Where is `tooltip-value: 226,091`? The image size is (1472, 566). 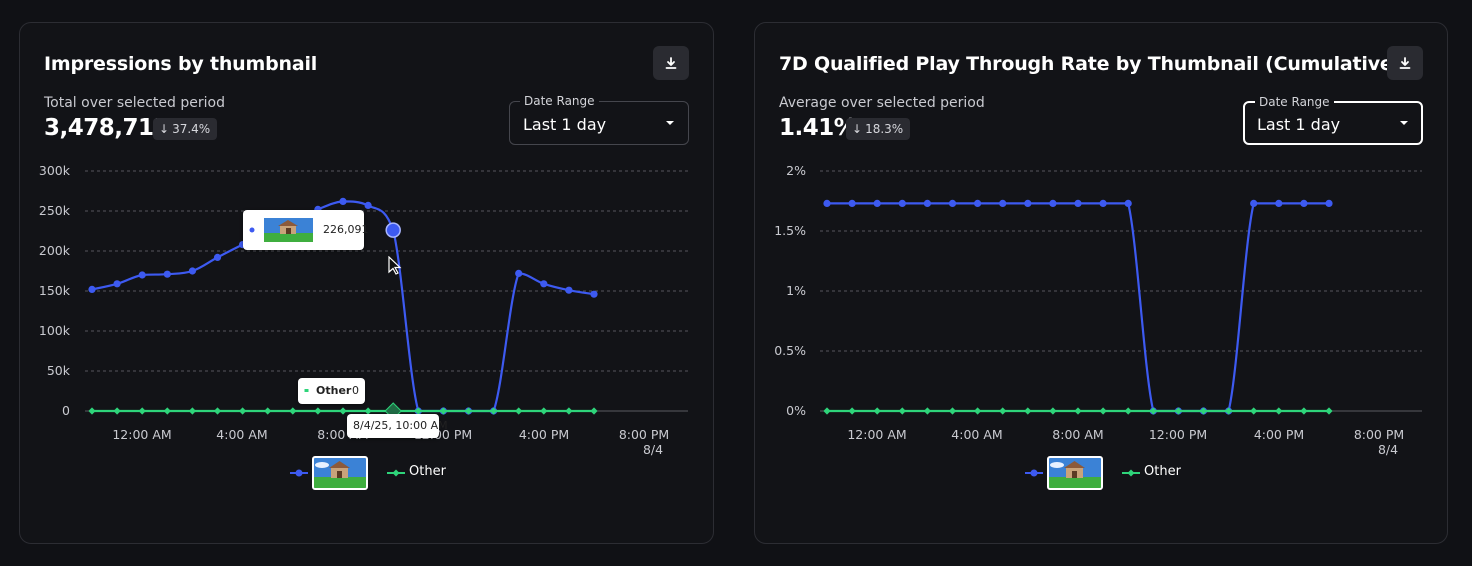
tooltip-value: 226,091 is located at coordinates (346, 229).